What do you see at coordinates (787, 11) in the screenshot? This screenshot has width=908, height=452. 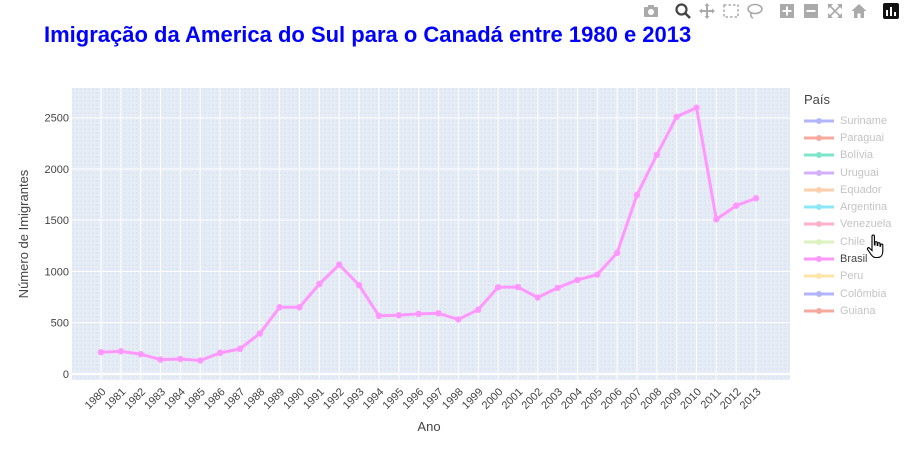 I see `zoom-in-icon` at bounding box center [787, 11].